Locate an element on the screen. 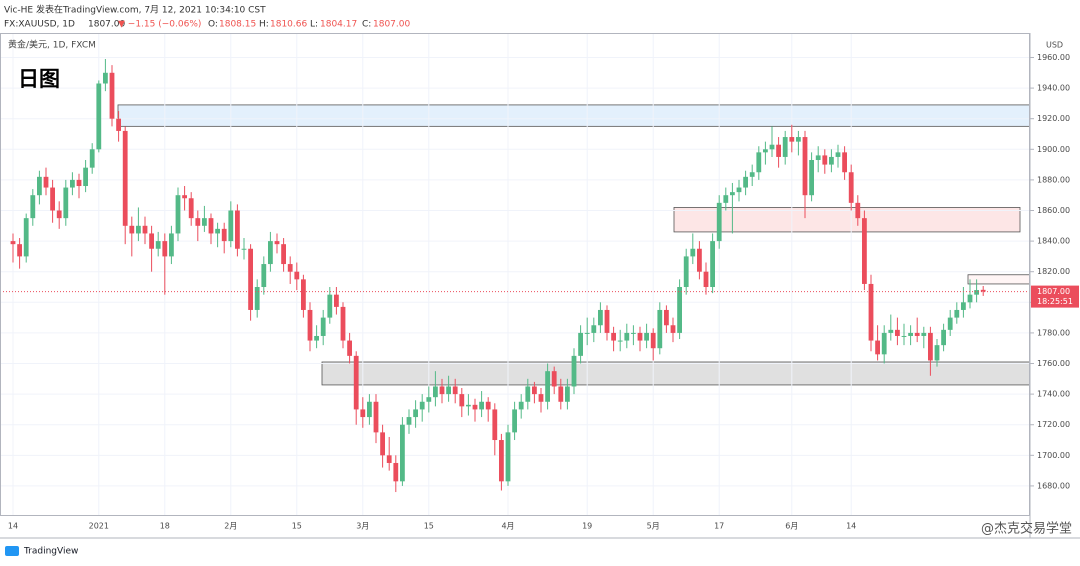  x-tick-label: 19 is located at coordinates (587, 526).